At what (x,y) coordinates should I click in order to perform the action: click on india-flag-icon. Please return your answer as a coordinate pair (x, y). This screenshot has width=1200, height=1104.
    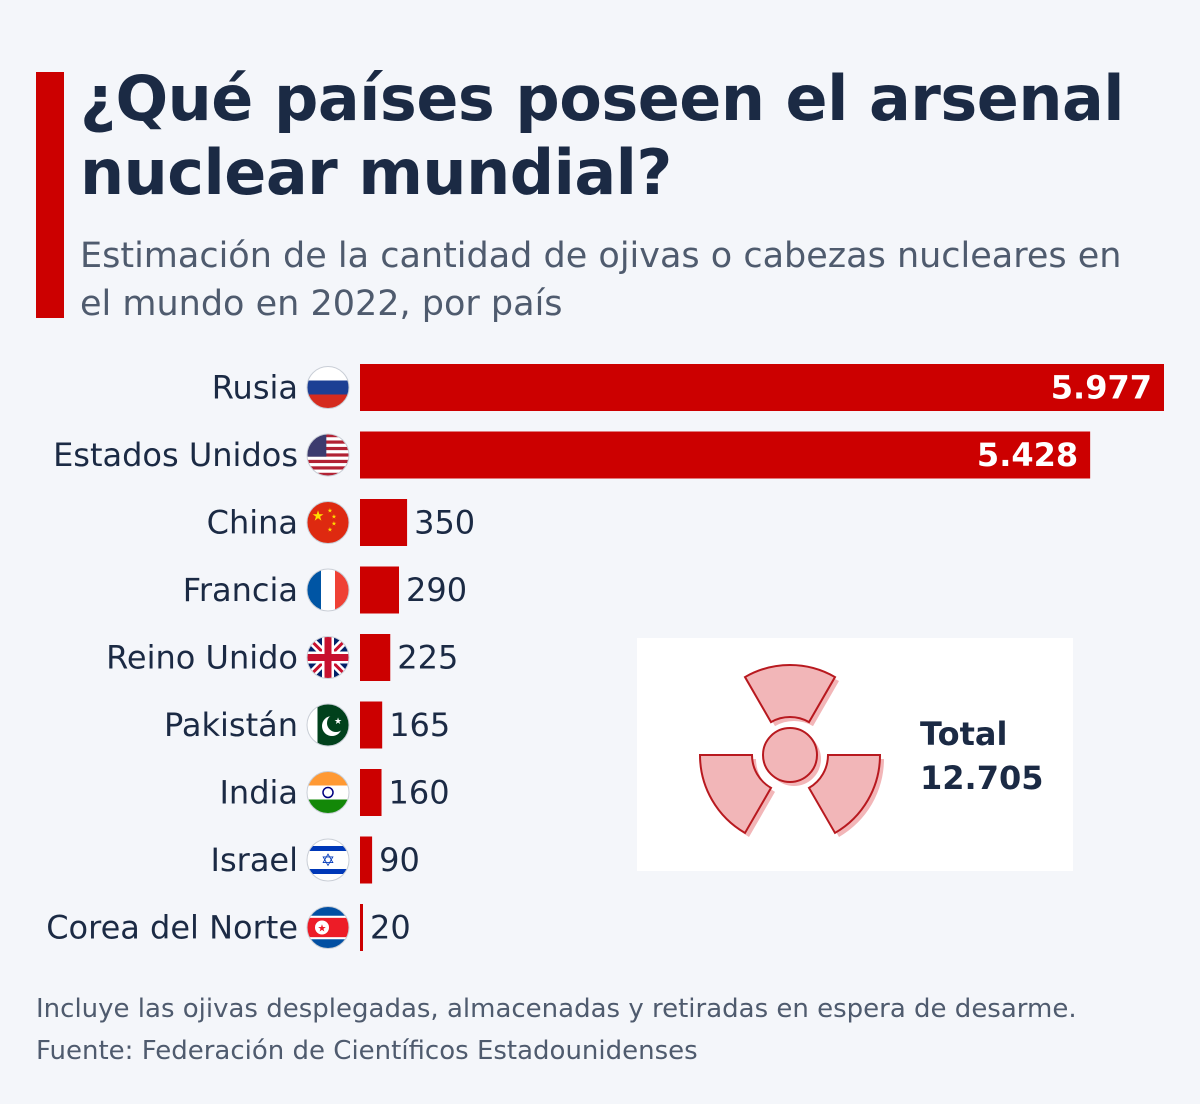
    Looking at the image, I should click on (328, 792).